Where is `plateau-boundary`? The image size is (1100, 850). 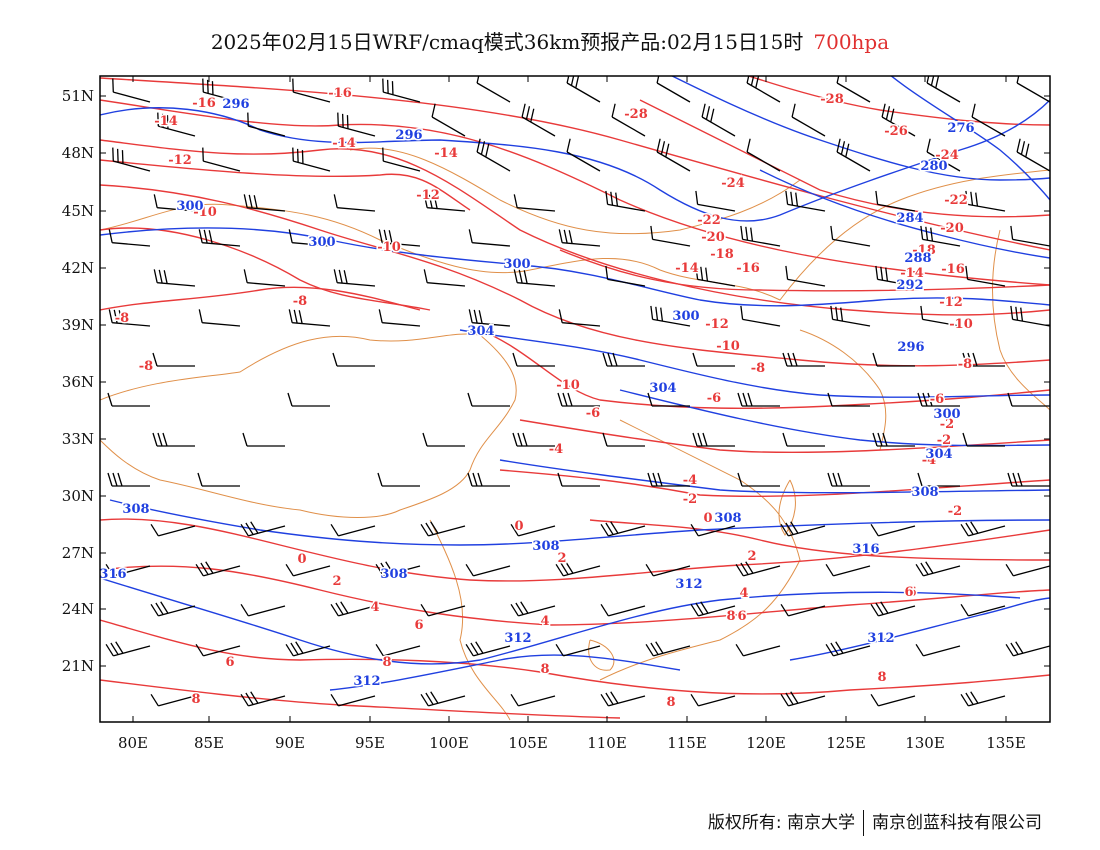
plateau-boundary is located at coordinates (308, 425).